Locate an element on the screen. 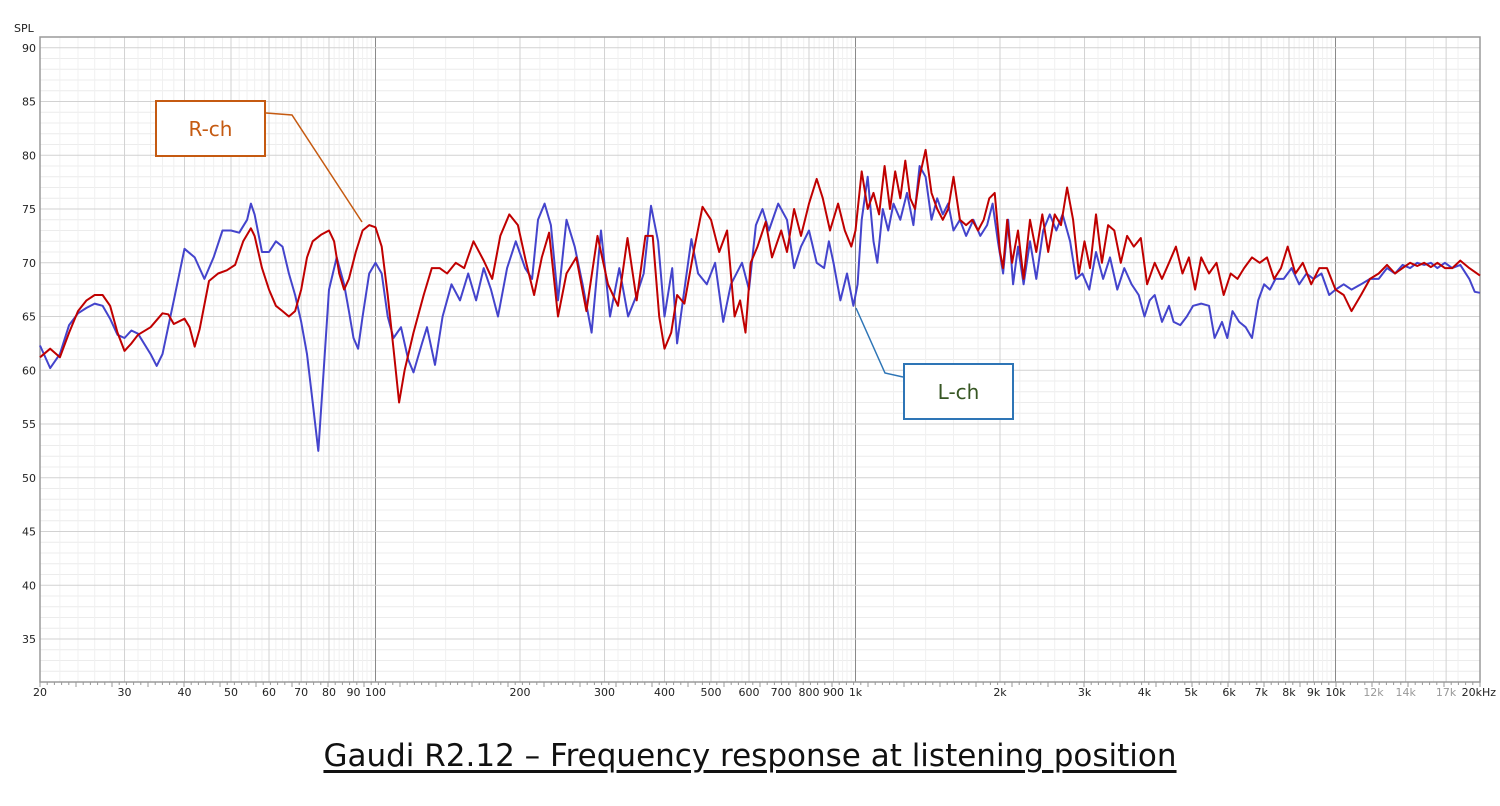 Image resolution: width=1500 pixels, height=806 pixels. r-ch-callout-label: R-ch is located at coordinates (210, 128).